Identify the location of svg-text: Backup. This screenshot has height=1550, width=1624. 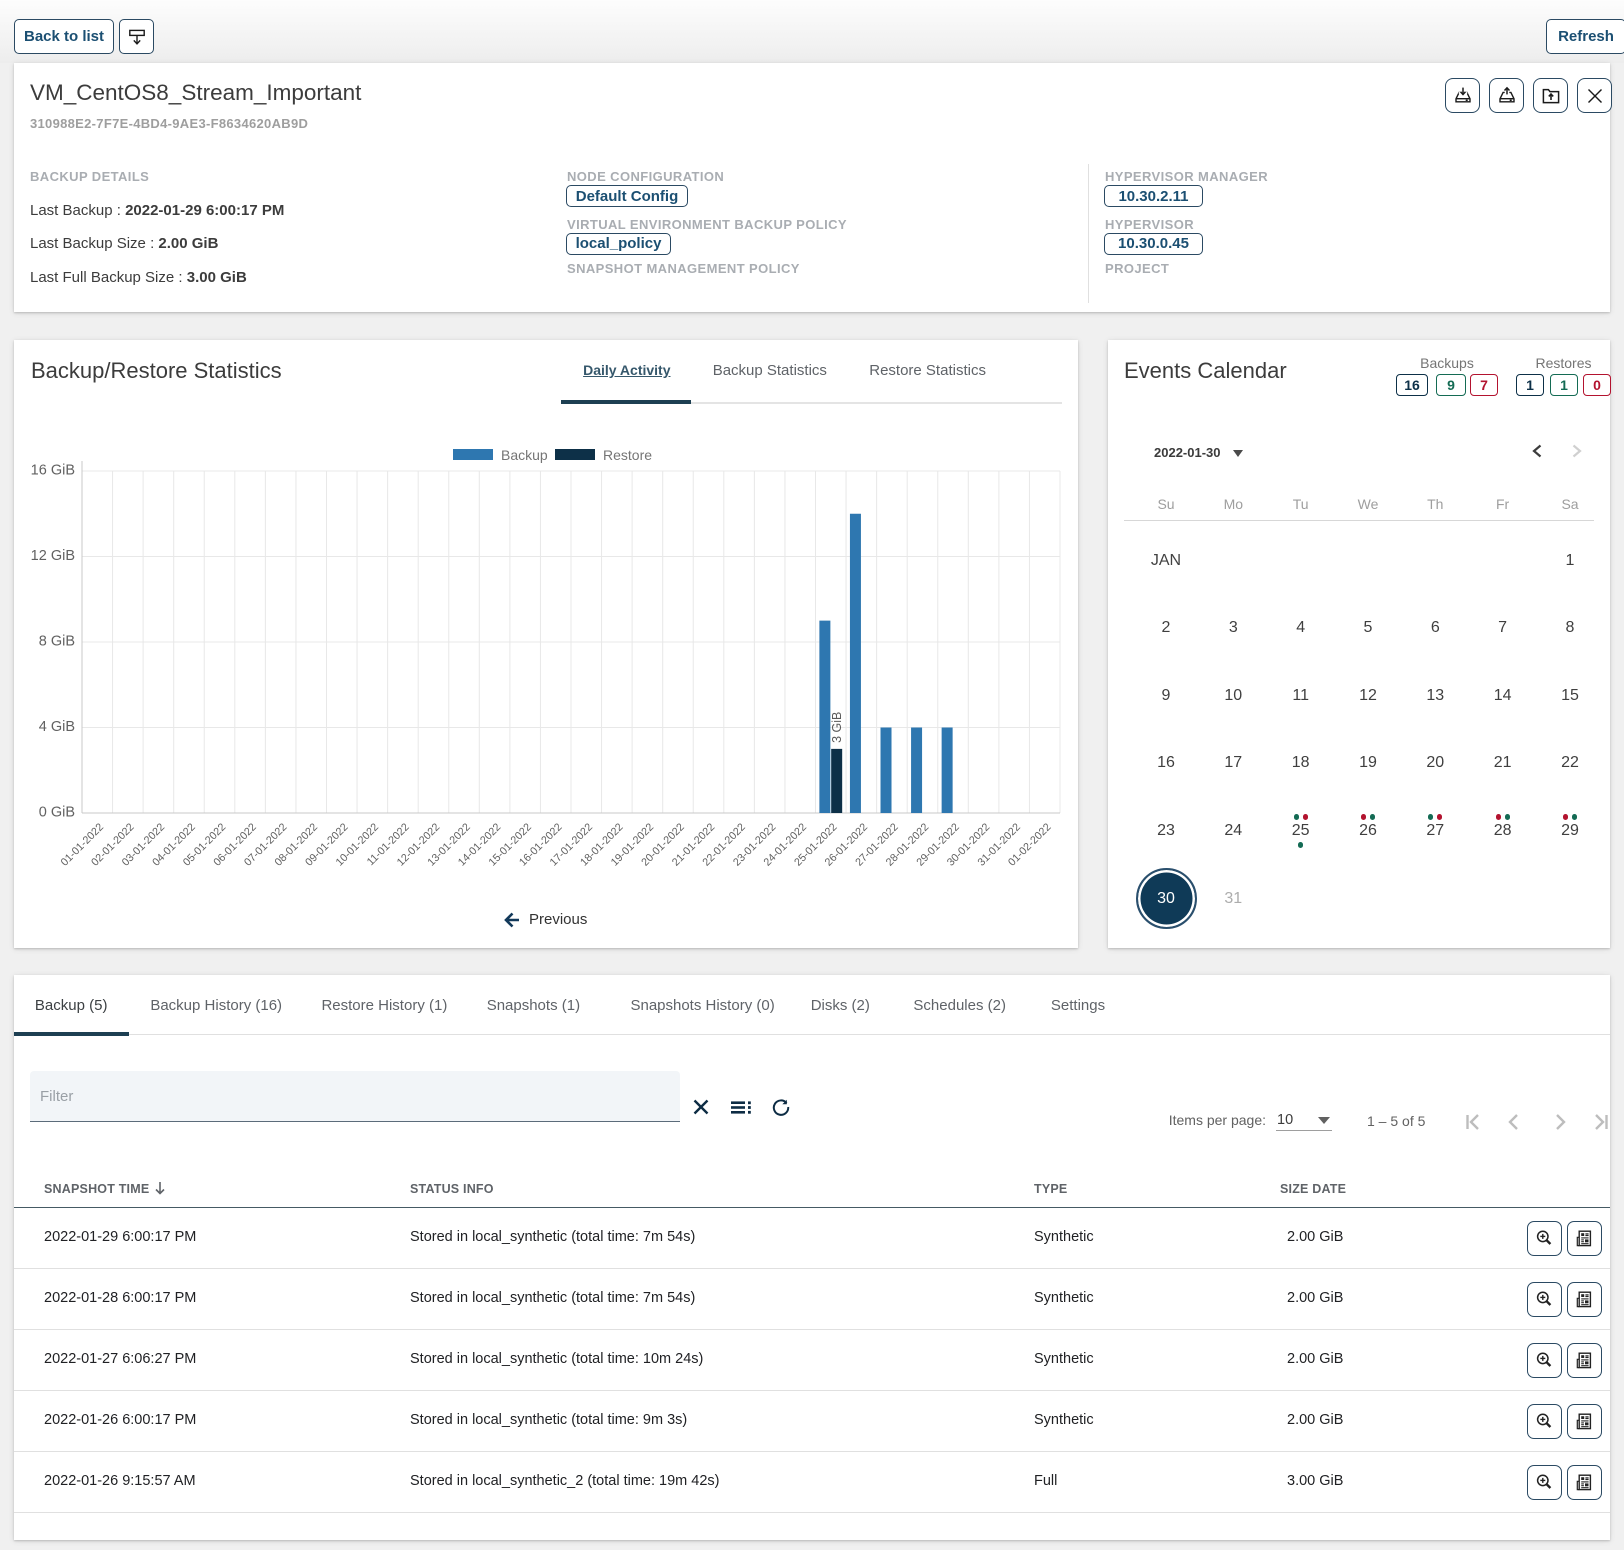
(524, 455).